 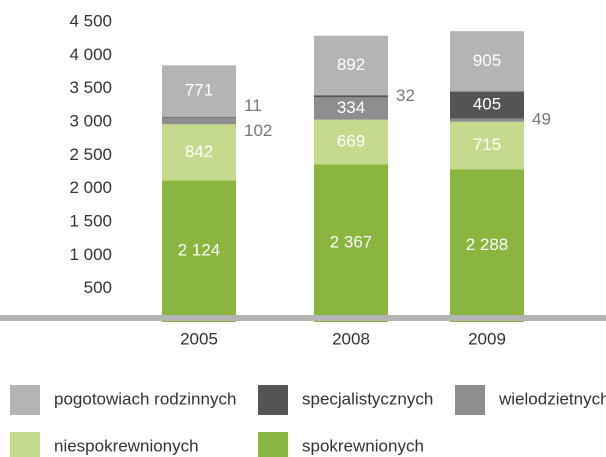 I want to click on value-label: 32, so click(x=405, y=95).